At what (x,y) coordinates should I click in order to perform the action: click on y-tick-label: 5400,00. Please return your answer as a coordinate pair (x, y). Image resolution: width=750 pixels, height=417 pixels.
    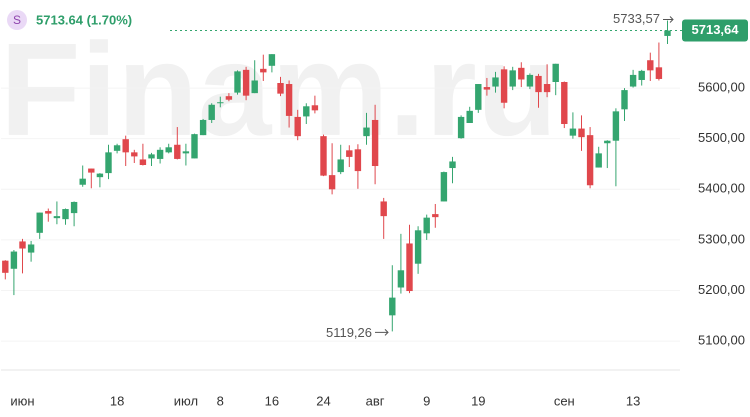
    Looking at the image, I should click on (721, 188).